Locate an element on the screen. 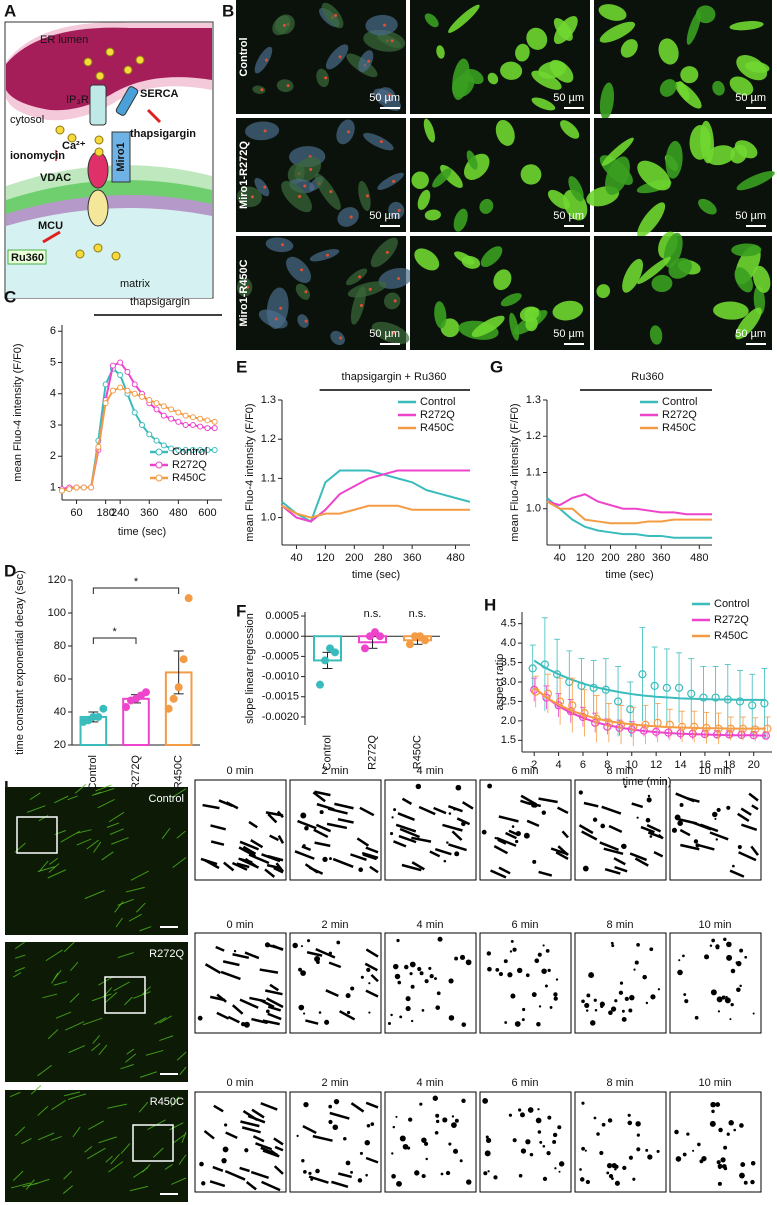 This screenshot has height=1205, width=777. time-label: 2 min is located at coordinates (335, 1083).